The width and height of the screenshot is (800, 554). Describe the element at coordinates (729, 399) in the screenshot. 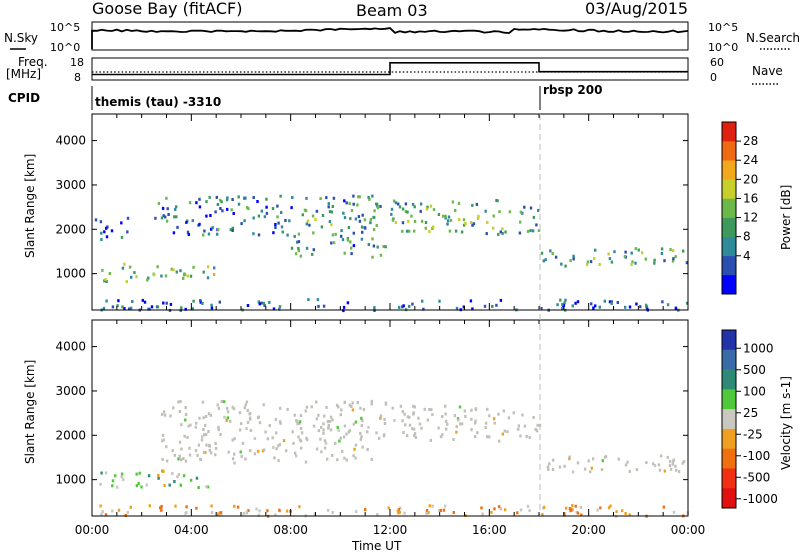

I see `colorbar-segment` at that location.